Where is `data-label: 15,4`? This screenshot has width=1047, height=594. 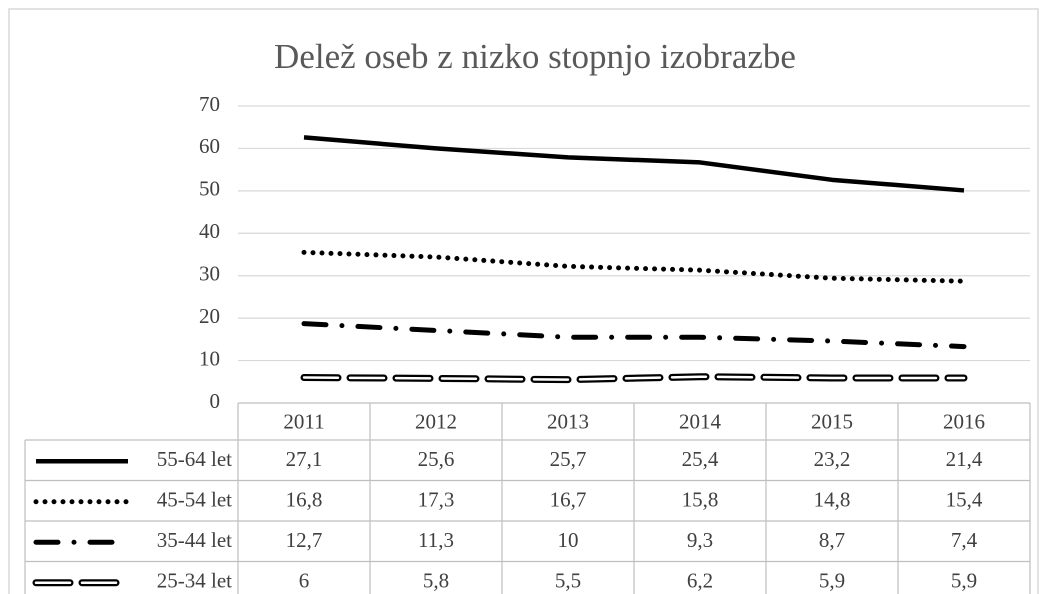
data-label: 15,4 is located at coordinates (964, 500).